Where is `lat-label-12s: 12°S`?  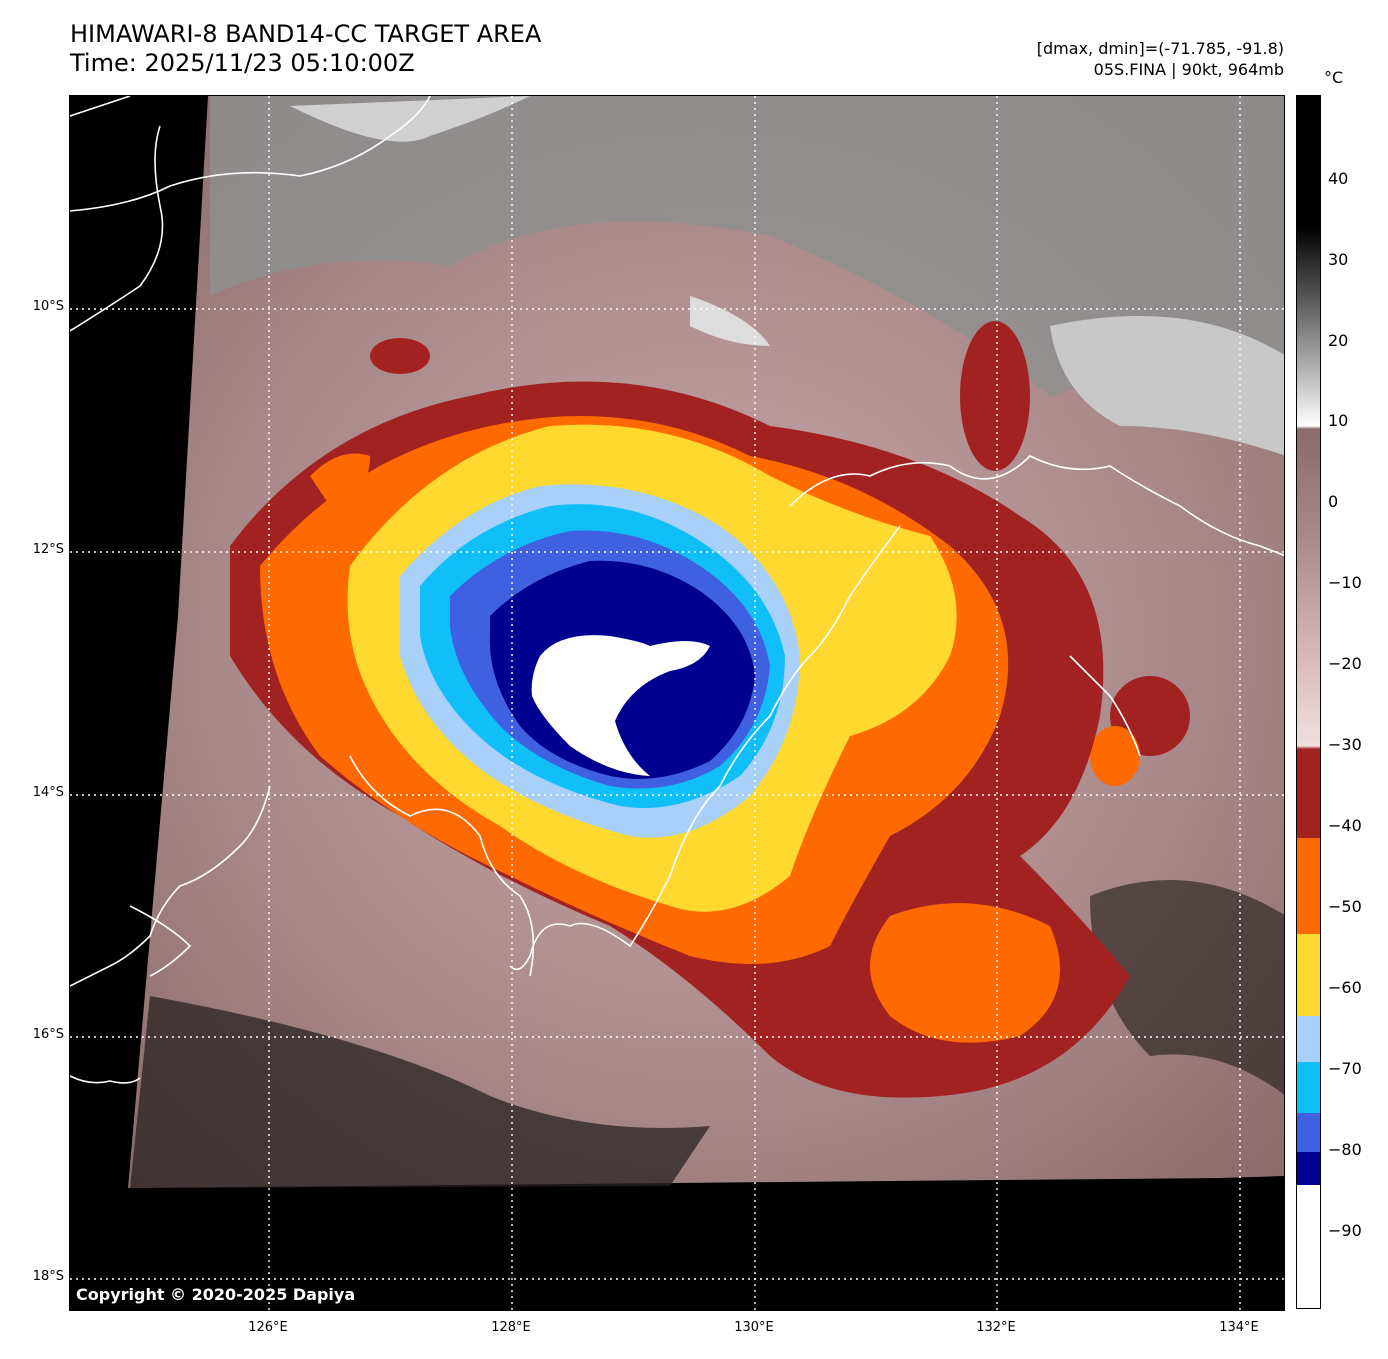
lat-label-12s: 12°S is located at coordinates (48, 549).